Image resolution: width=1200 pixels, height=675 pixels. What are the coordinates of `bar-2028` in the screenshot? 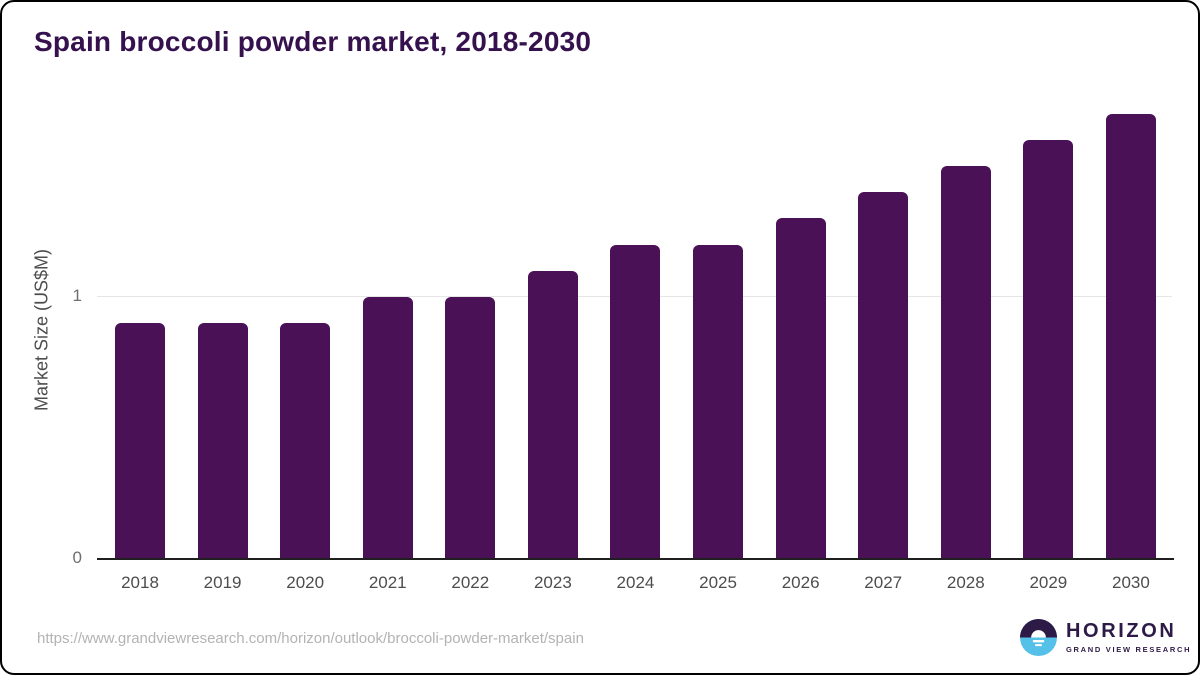 It's located at (965, 362).